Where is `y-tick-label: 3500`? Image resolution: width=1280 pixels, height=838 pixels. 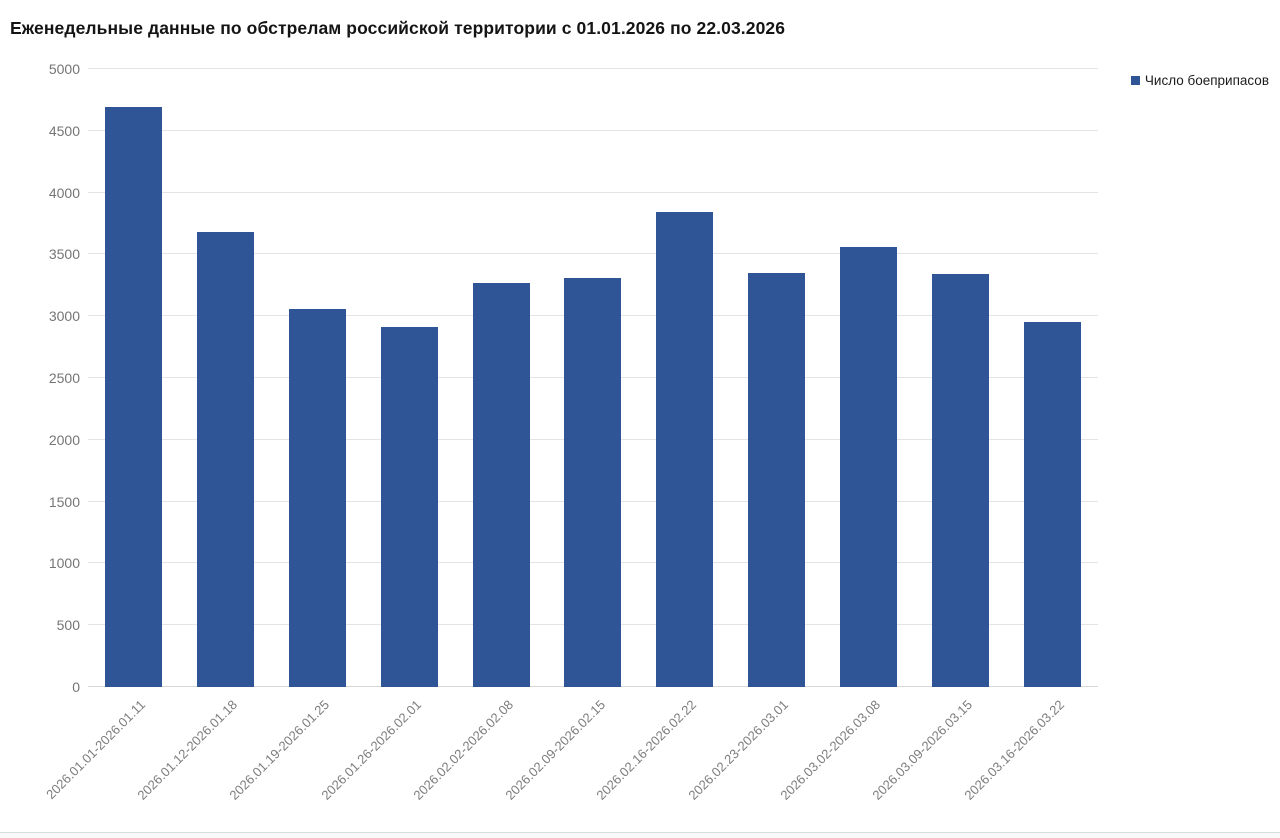 y-tick-label: 3500 is located at coordinates (64, 254).